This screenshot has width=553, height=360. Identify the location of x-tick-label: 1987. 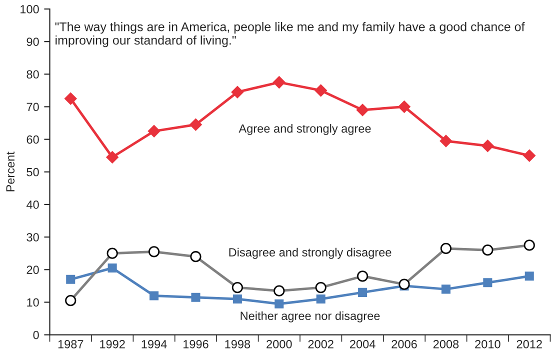
(71, 344).